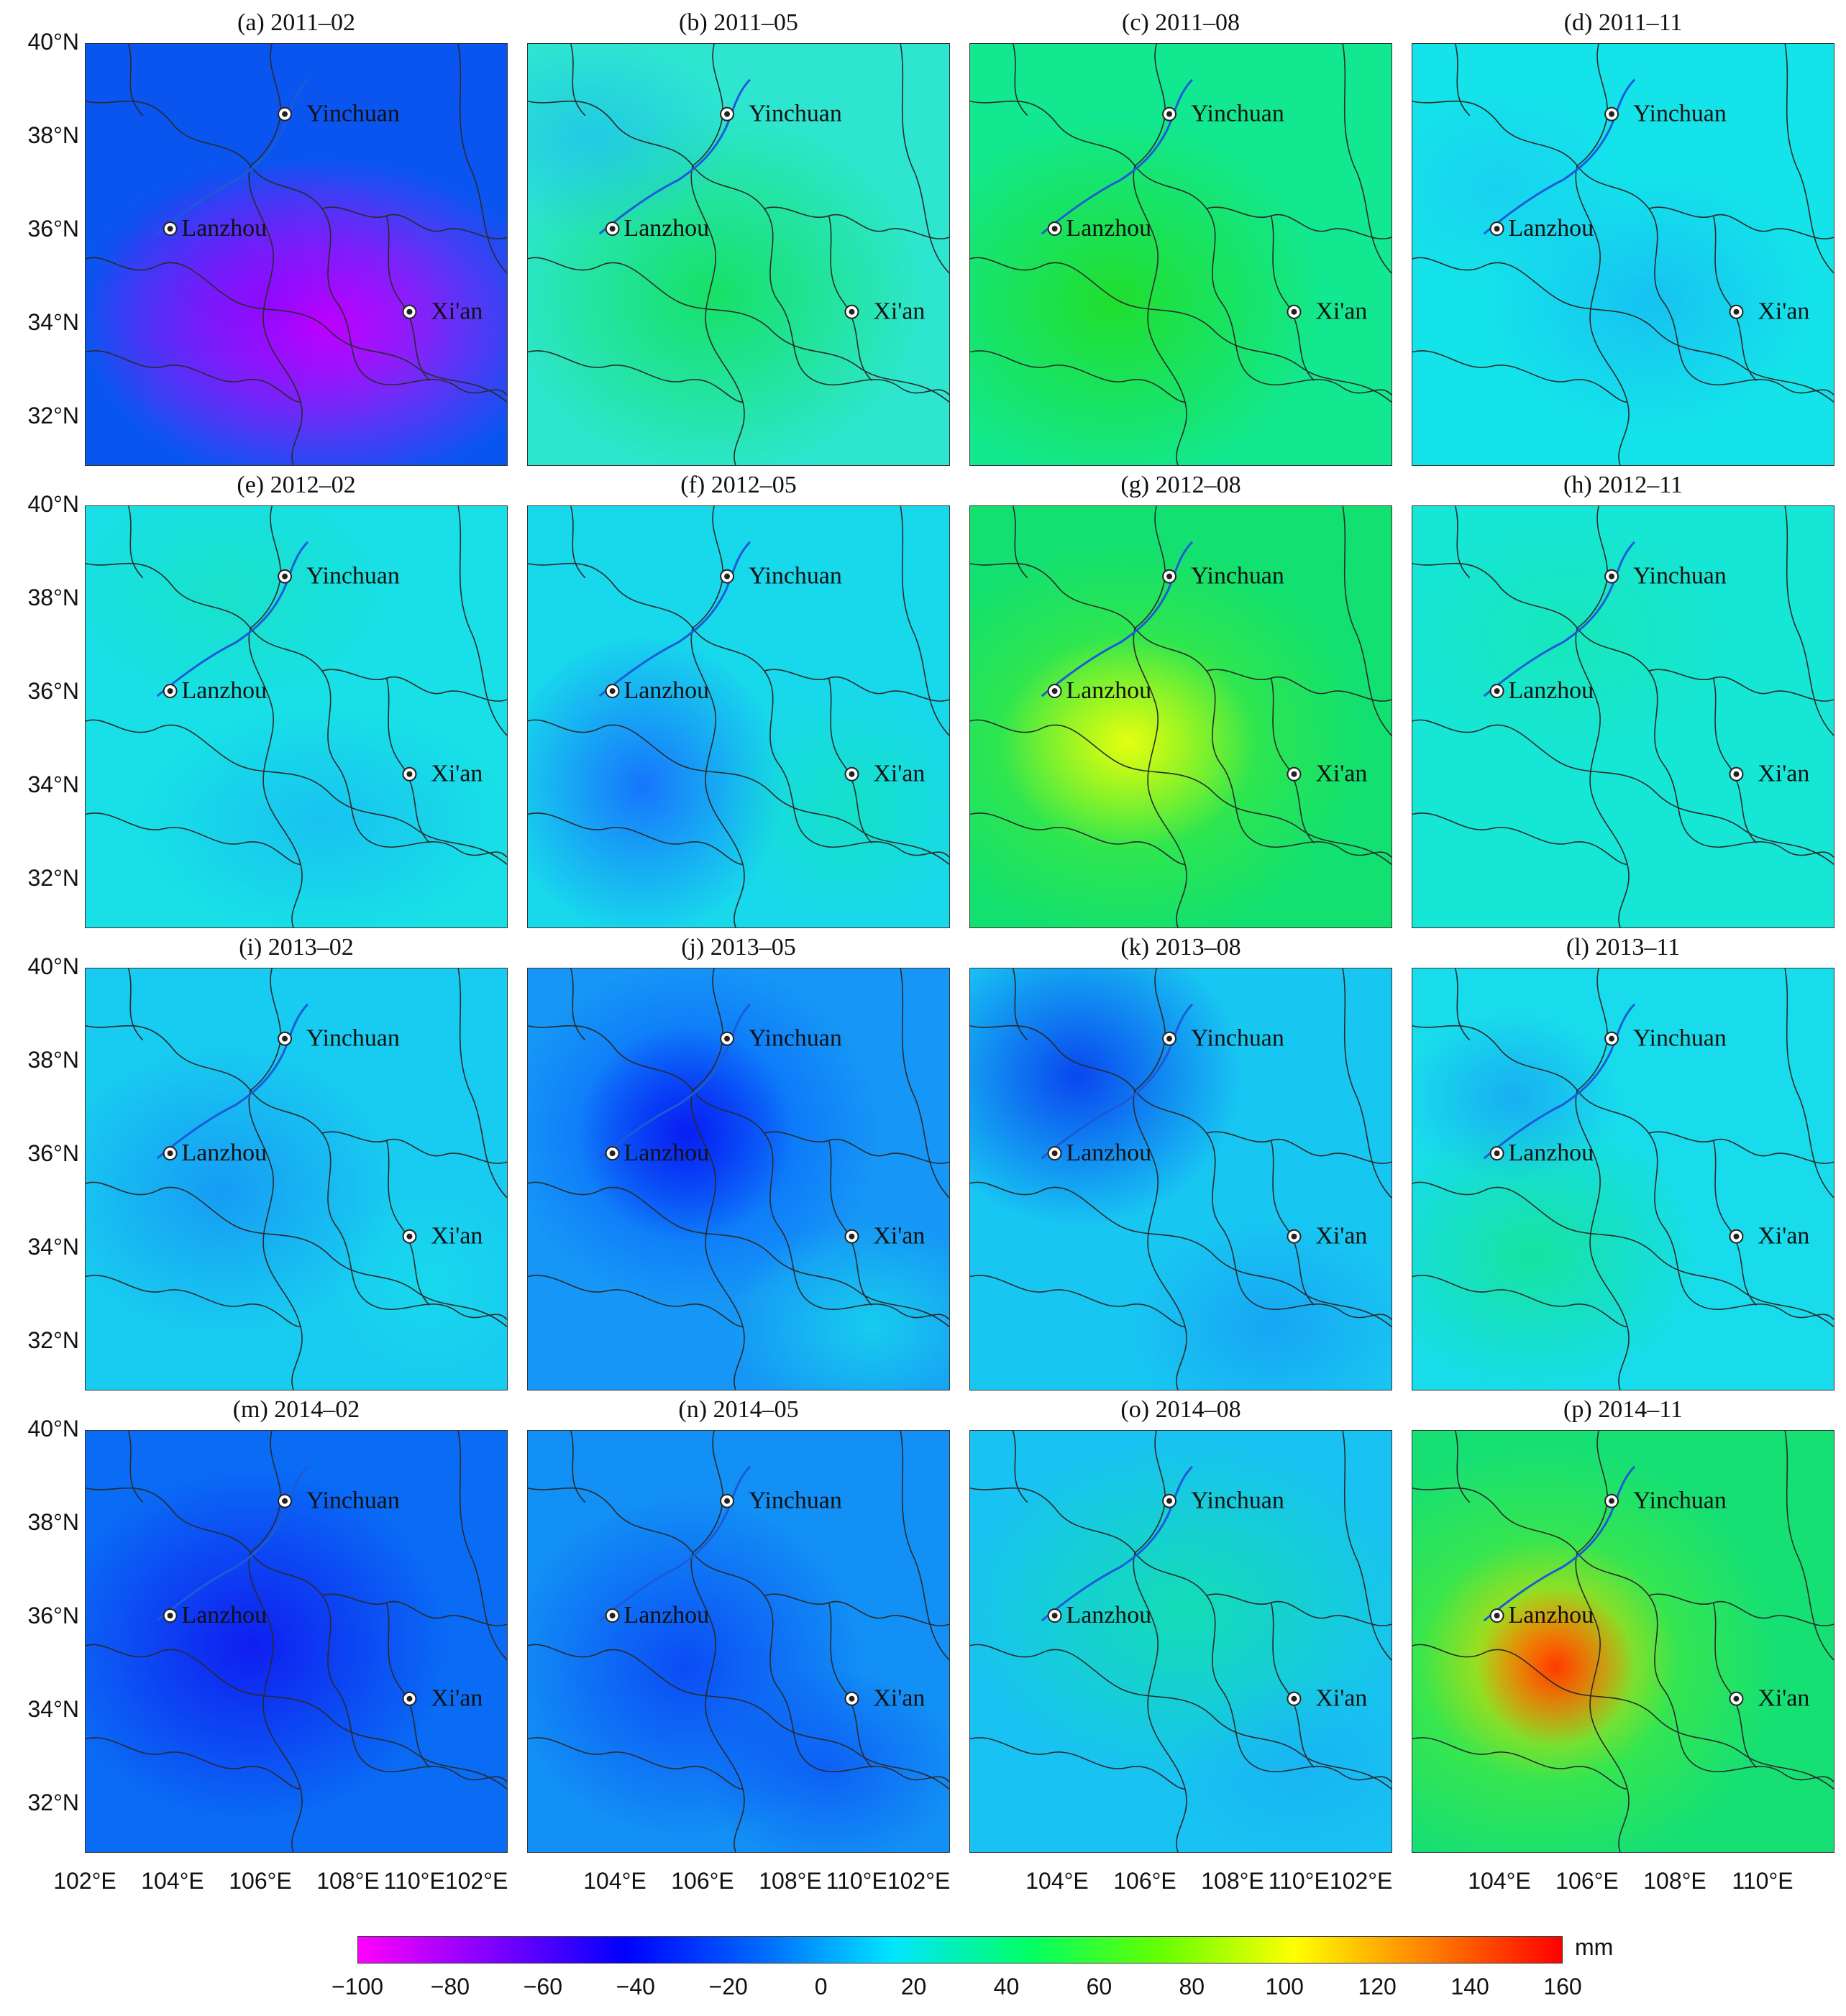 This screenshot has width=1846, height=2016. Describe the element at coordinates (450, 1986) in the screenshot. I see `colorbar-tick-label: −80` at that location.